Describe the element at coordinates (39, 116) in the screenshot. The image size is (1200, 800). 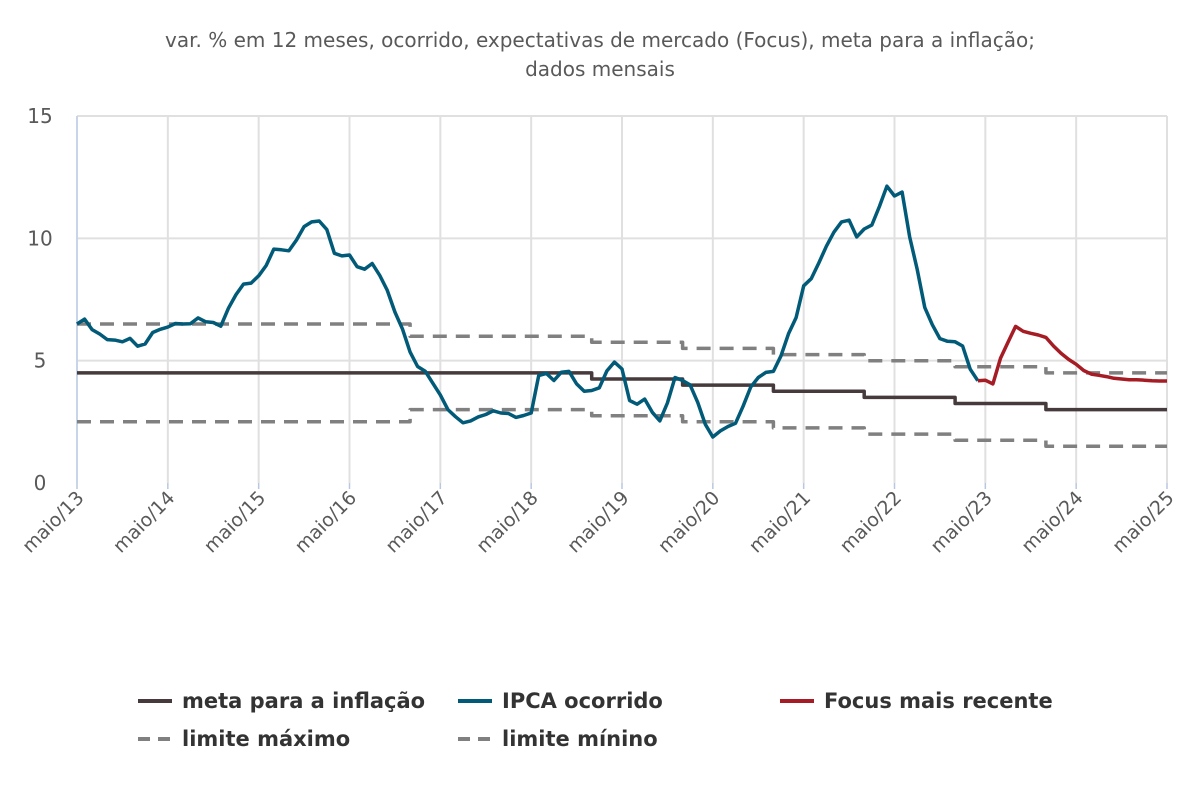
I see `y-tick-label: 15` at that location.